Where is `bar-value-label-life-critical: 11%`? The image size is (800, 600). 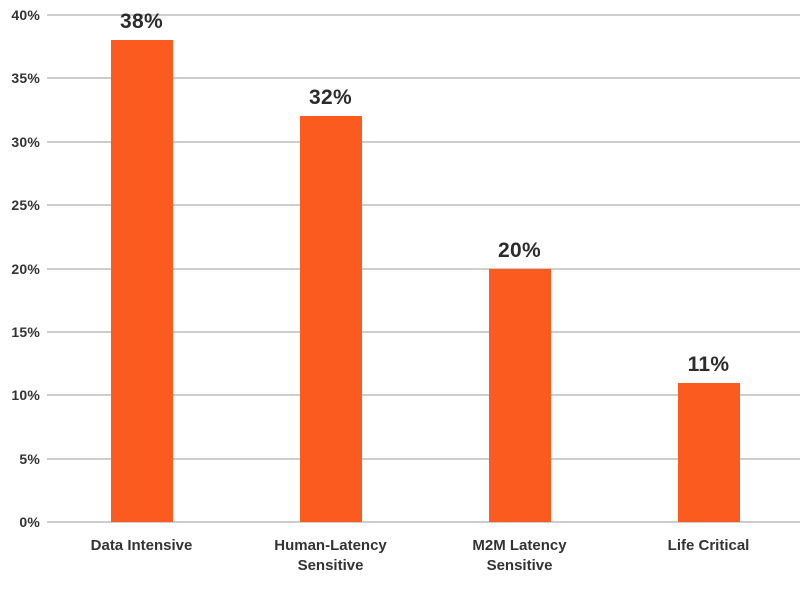 bar-value-label-life-critical: 11% is located at coordinates (708, 364).